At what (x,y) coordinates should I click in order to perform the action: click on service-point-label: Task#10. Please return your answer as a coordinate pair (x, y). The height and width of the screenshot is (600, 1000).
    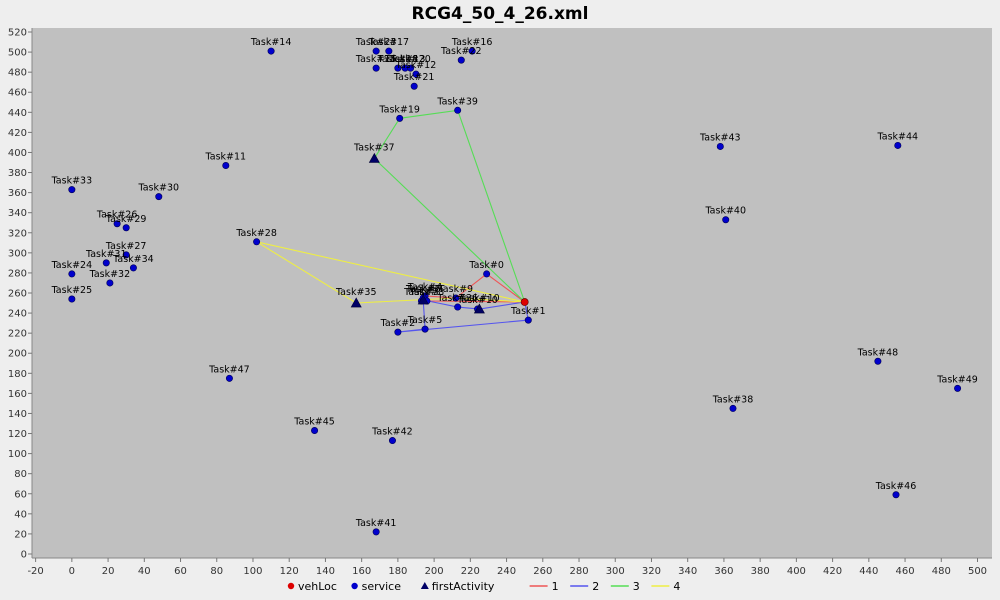
    Looking at the image, I should click on (477, 300).